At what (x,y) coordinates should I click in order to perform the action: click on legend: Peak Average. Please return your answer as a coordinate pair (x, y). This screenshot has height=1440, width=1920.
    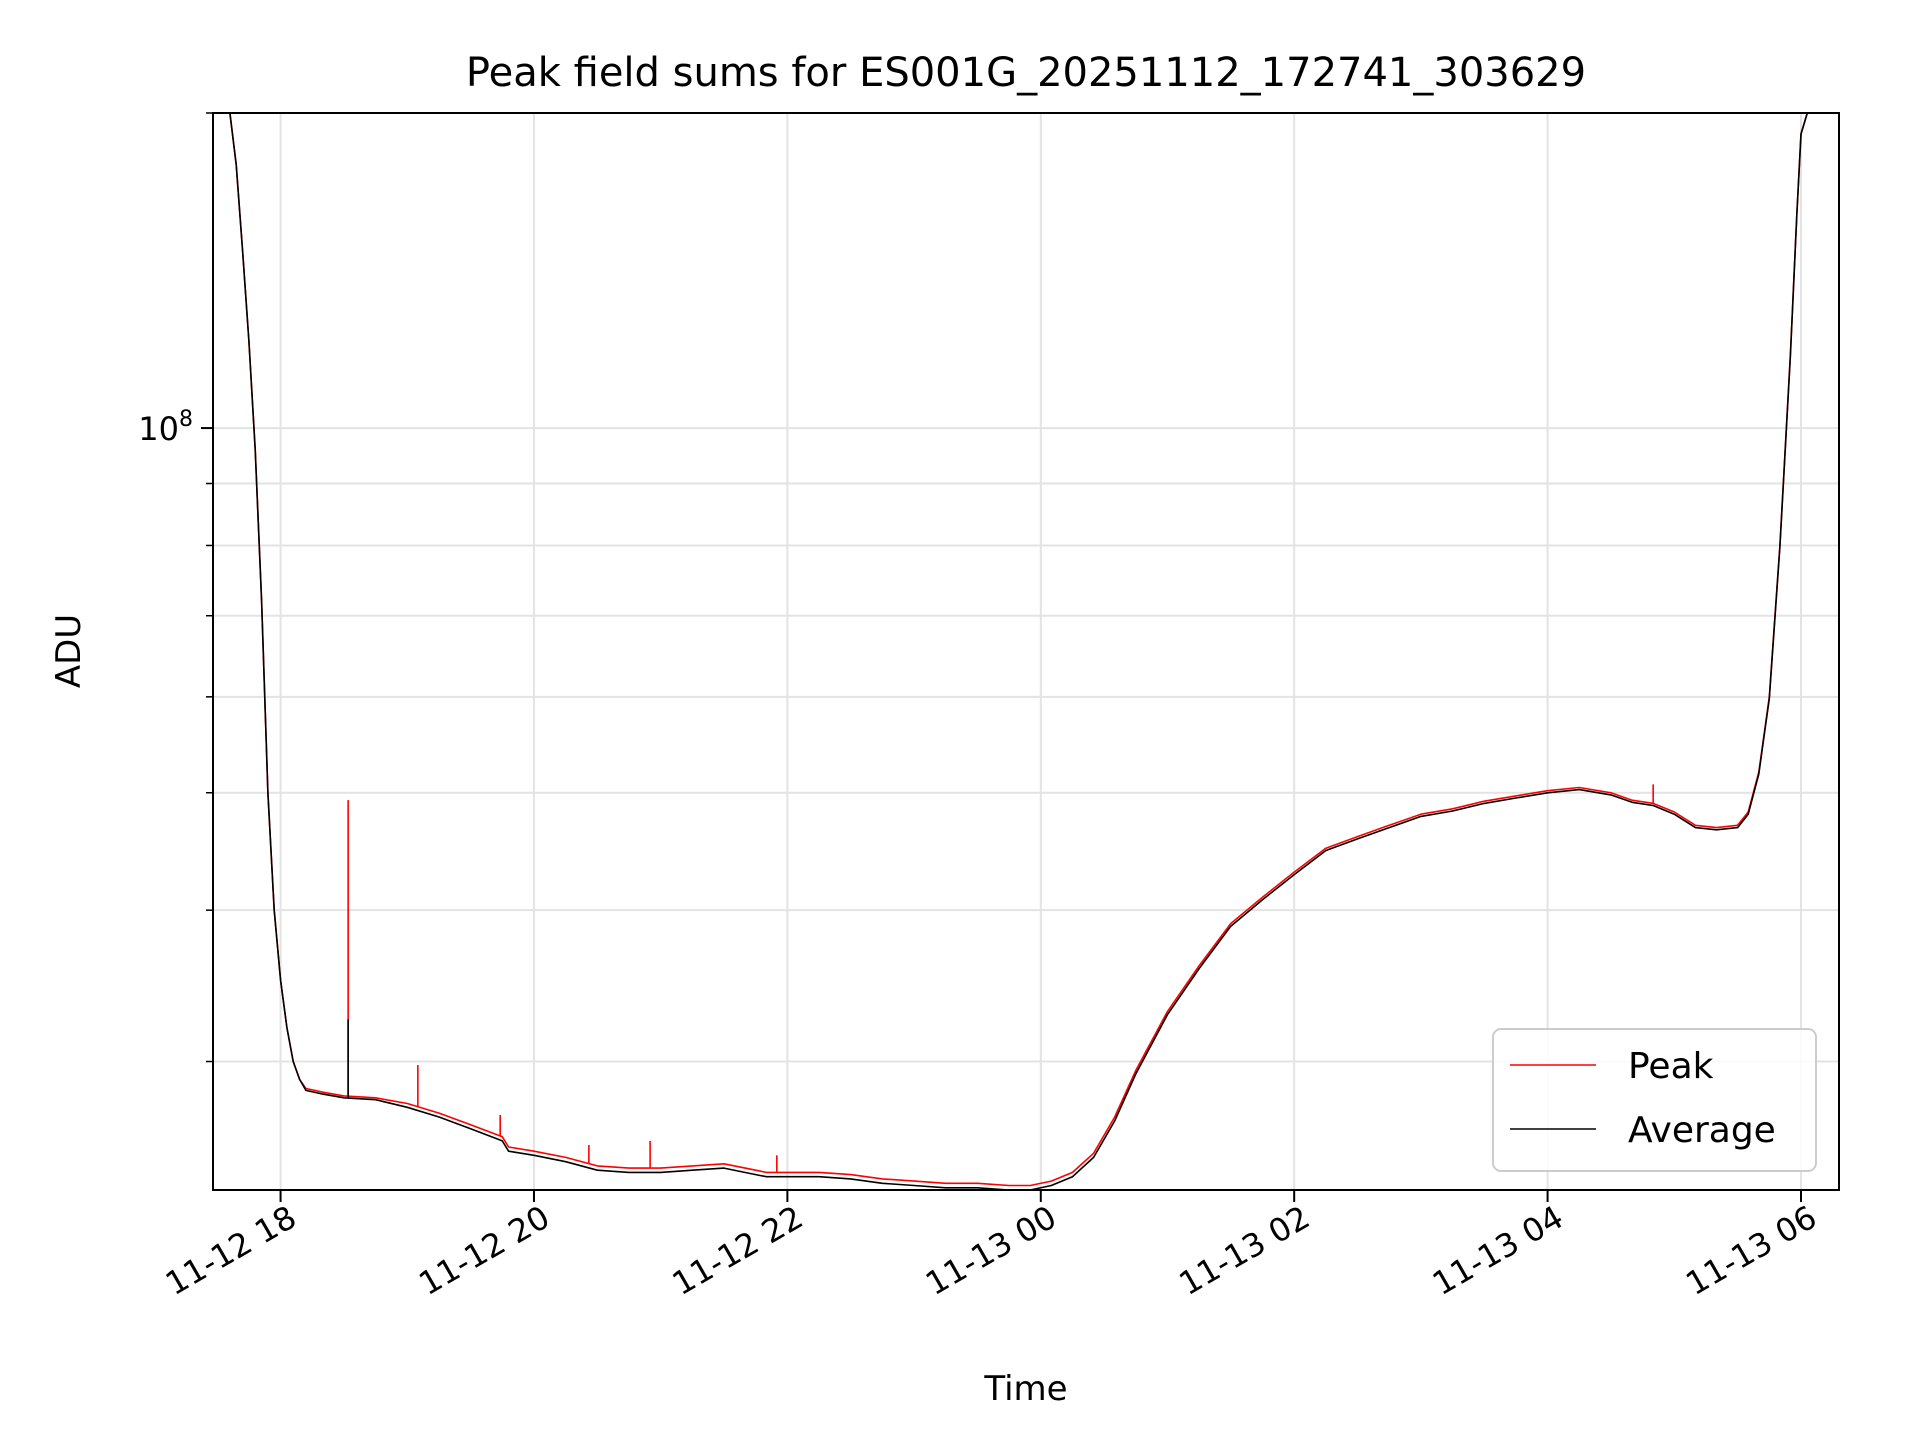
    Looking at the image, I should click on (1654, 1100).